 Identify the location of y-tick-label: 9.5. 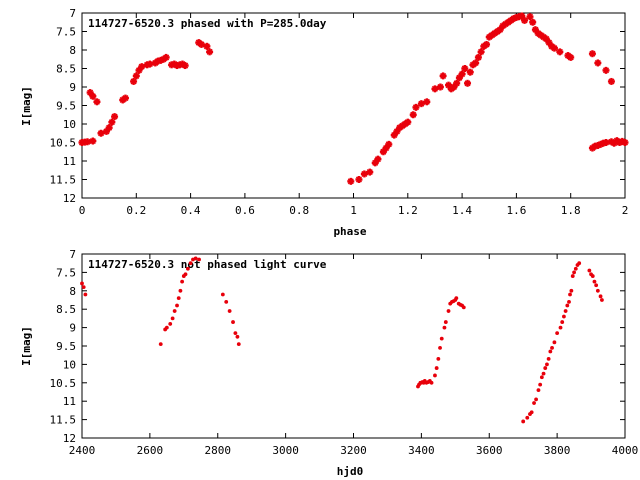
(66, 106).